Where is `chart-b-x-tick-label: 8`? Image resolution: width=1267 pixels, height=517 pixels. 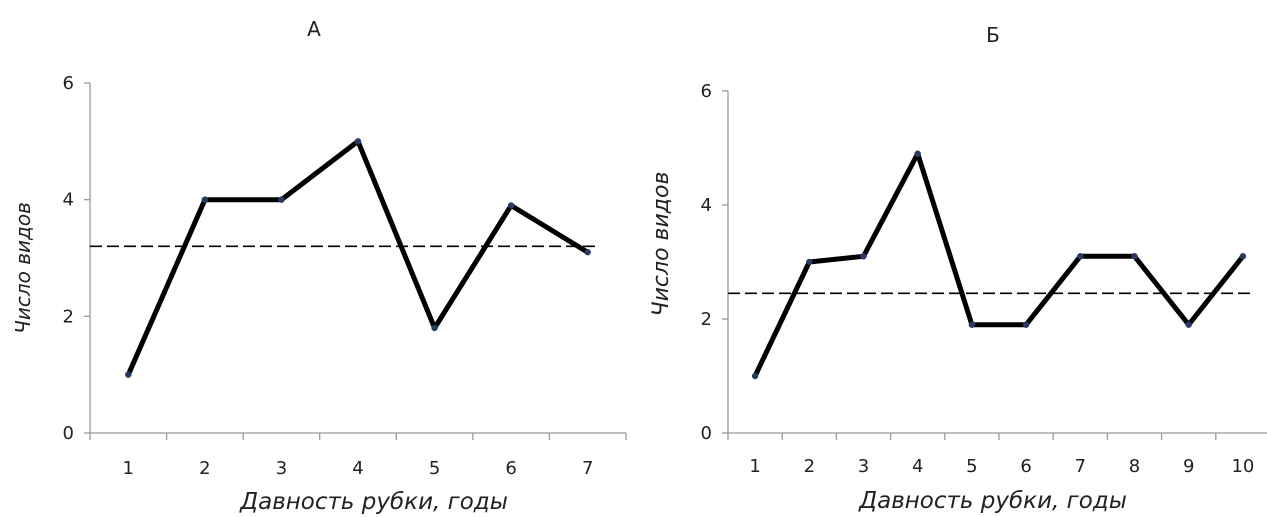
chart-b-x-tick-label: 8 is located at coordinates (1134, 466).